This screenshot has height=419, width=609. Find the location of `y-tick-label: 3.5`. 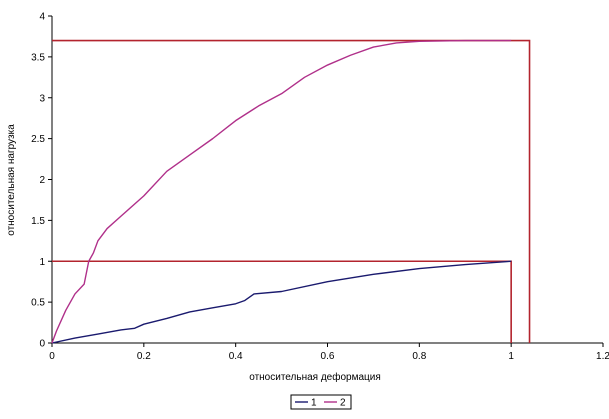

y-tick-label: 3.5 is located at coordinates (38, 57).